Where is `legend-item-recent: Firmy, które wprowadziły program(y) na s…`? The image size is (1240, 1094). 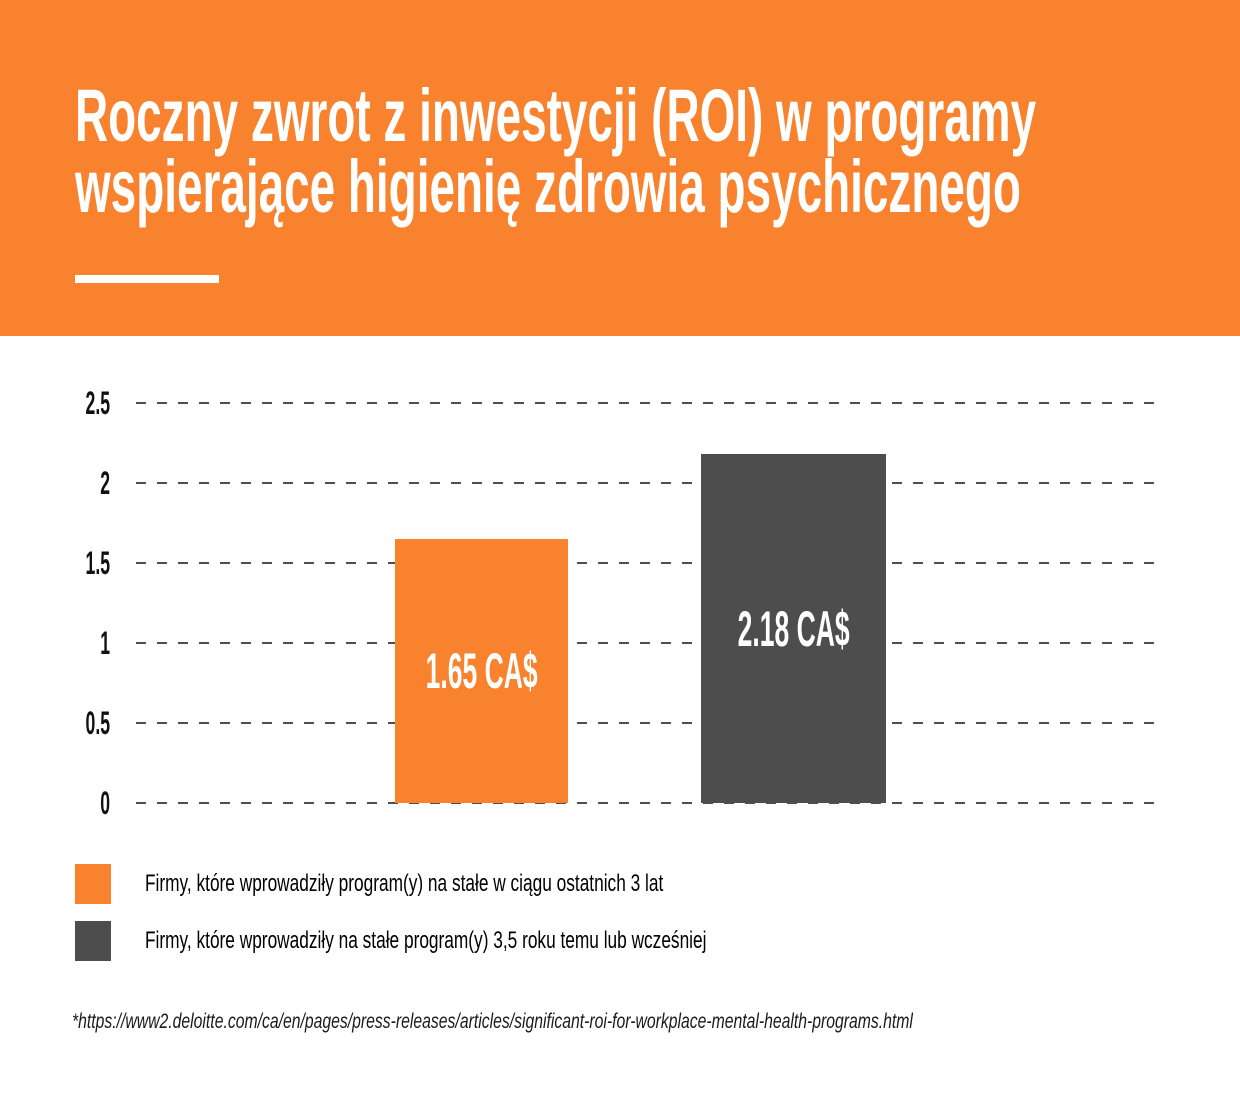
legend-item-recent: Firmy, które wprowadziły program(y) na s… is located at coordinates (470, 884).